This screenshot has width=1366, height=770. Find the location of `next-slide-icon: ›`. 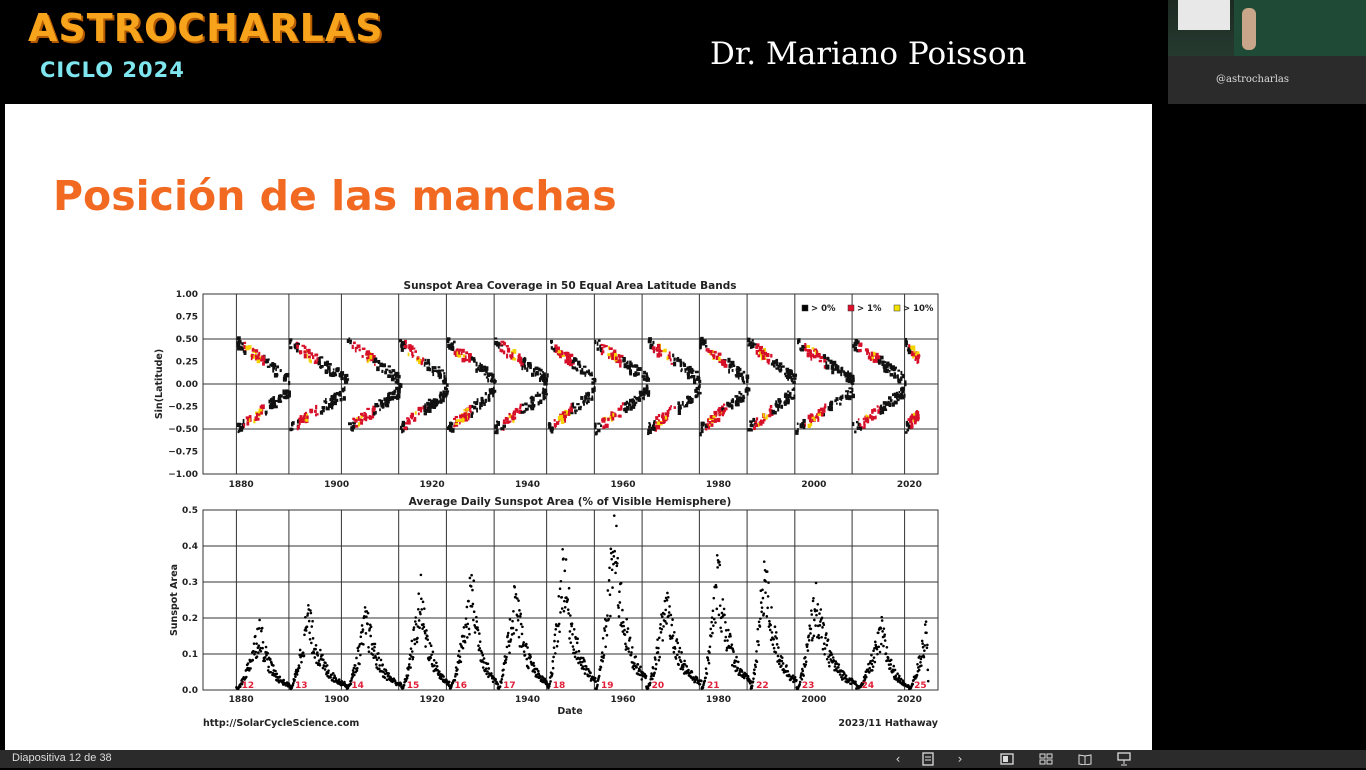

next-slide-icon: › is located at coordinates (960, 759).